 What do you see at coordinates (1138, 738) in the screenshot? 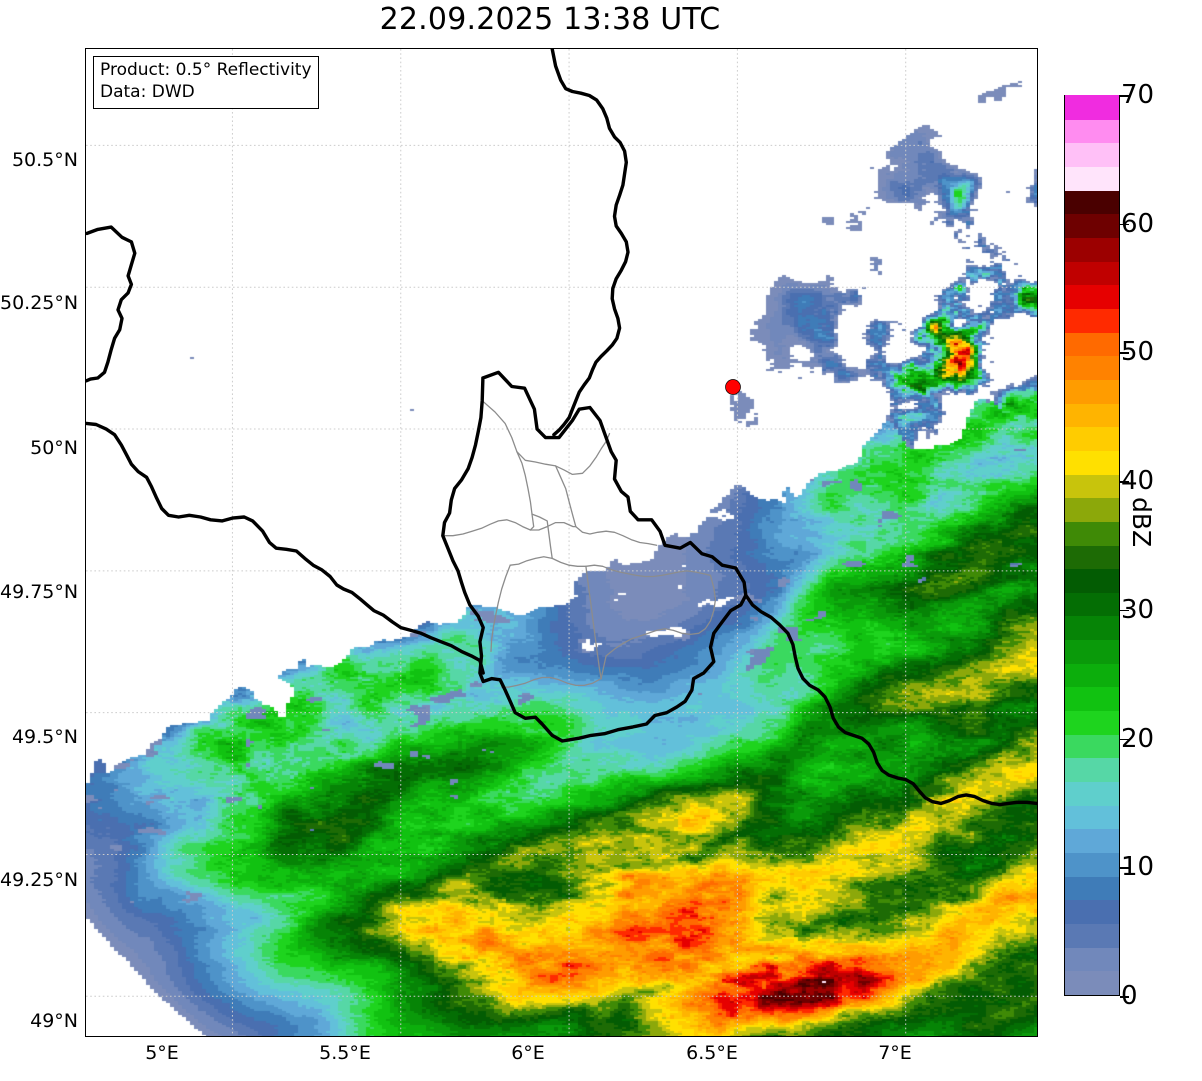
I see `colorbar-tick-label-2: 20` at bounding box center [1138, 738].